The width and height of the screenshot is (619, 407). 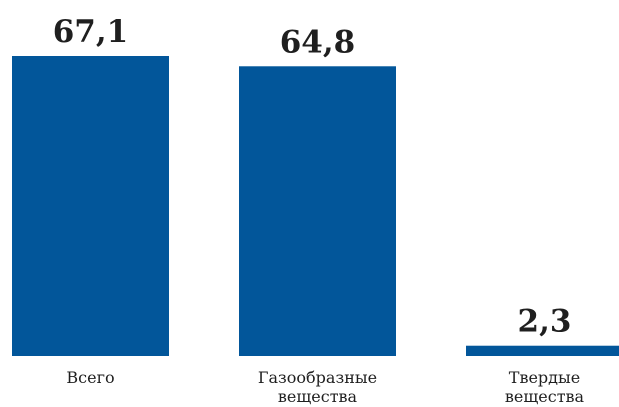 What do you see at coordinates (91, 32) in the screenshot?
I see `value-label-0: 67,1` at bounding box center [91, 32].